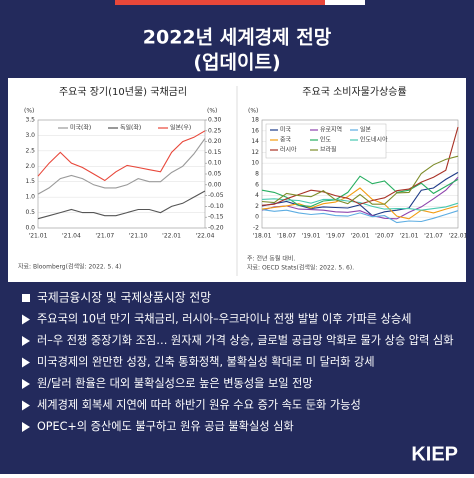  What do you see at coordinates (216, 217) in the screenshot?
I see `y2-tick-label: -0.15` at bounding box center [216, 217].